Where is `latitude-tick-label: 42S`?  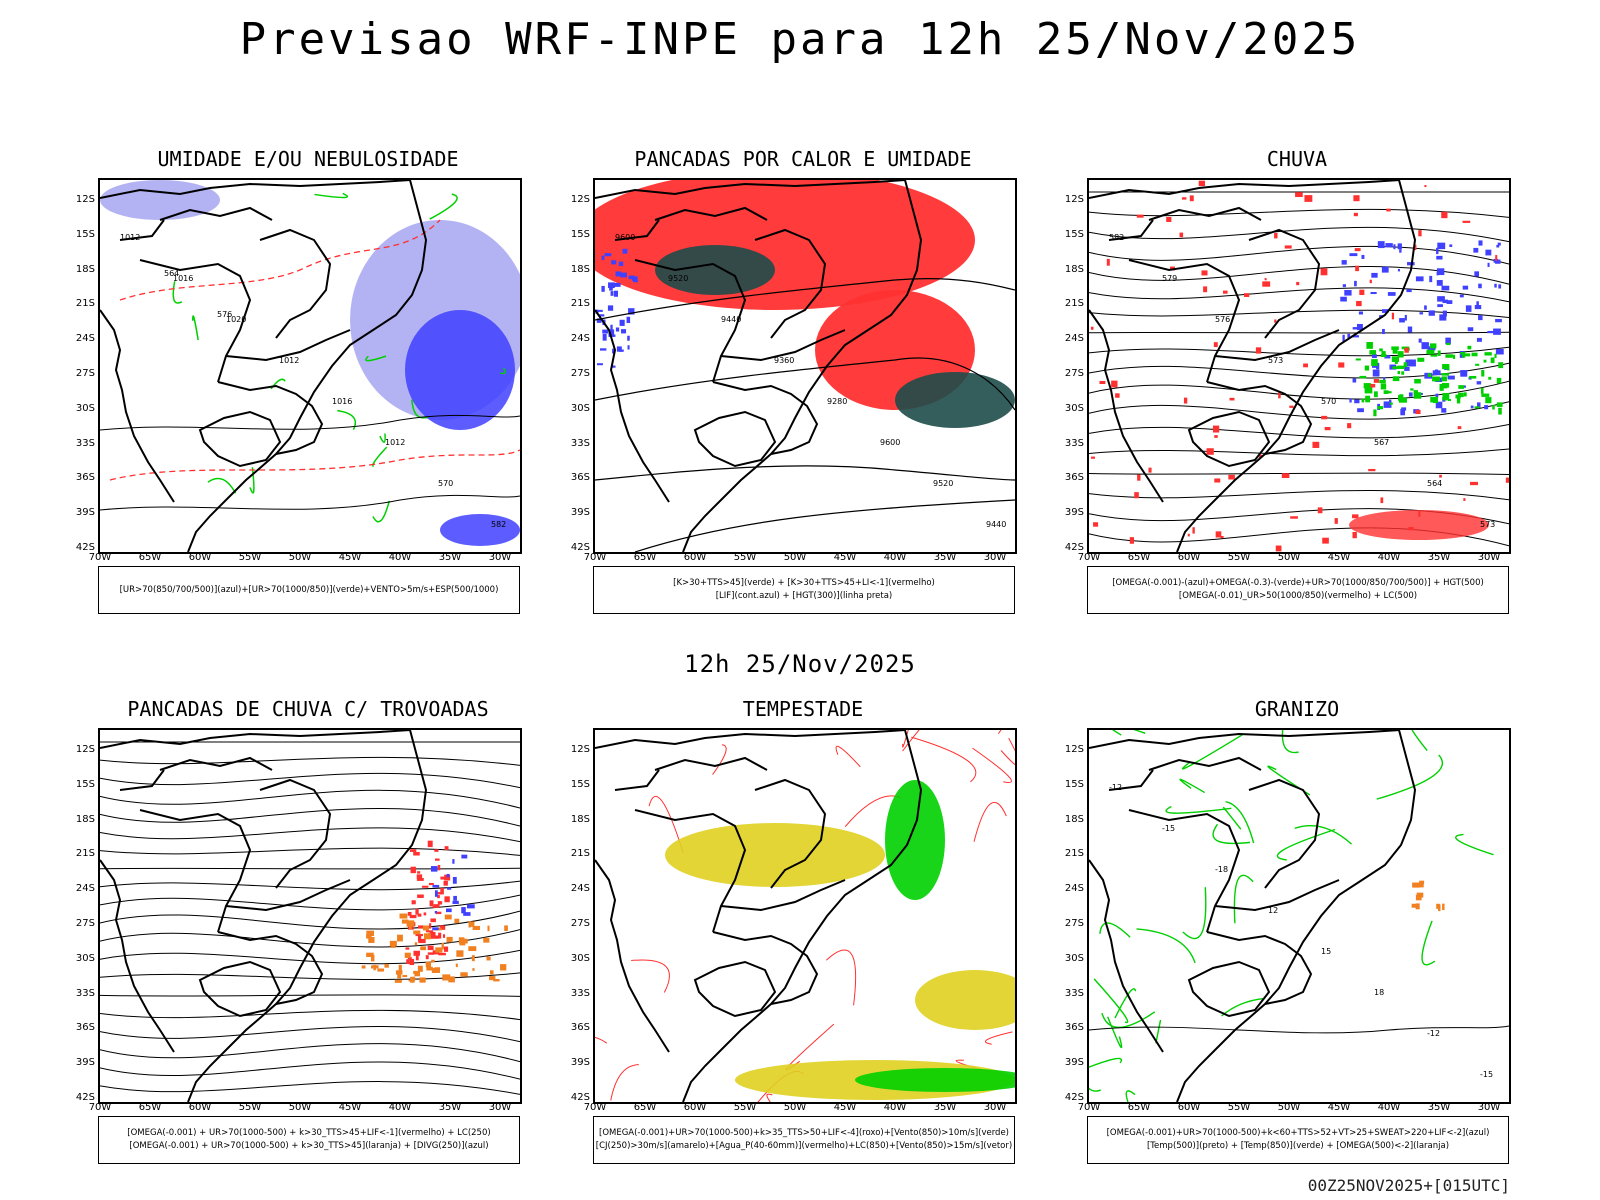
latitude-tick-label: 42S is located at coordinates (85, 1097).